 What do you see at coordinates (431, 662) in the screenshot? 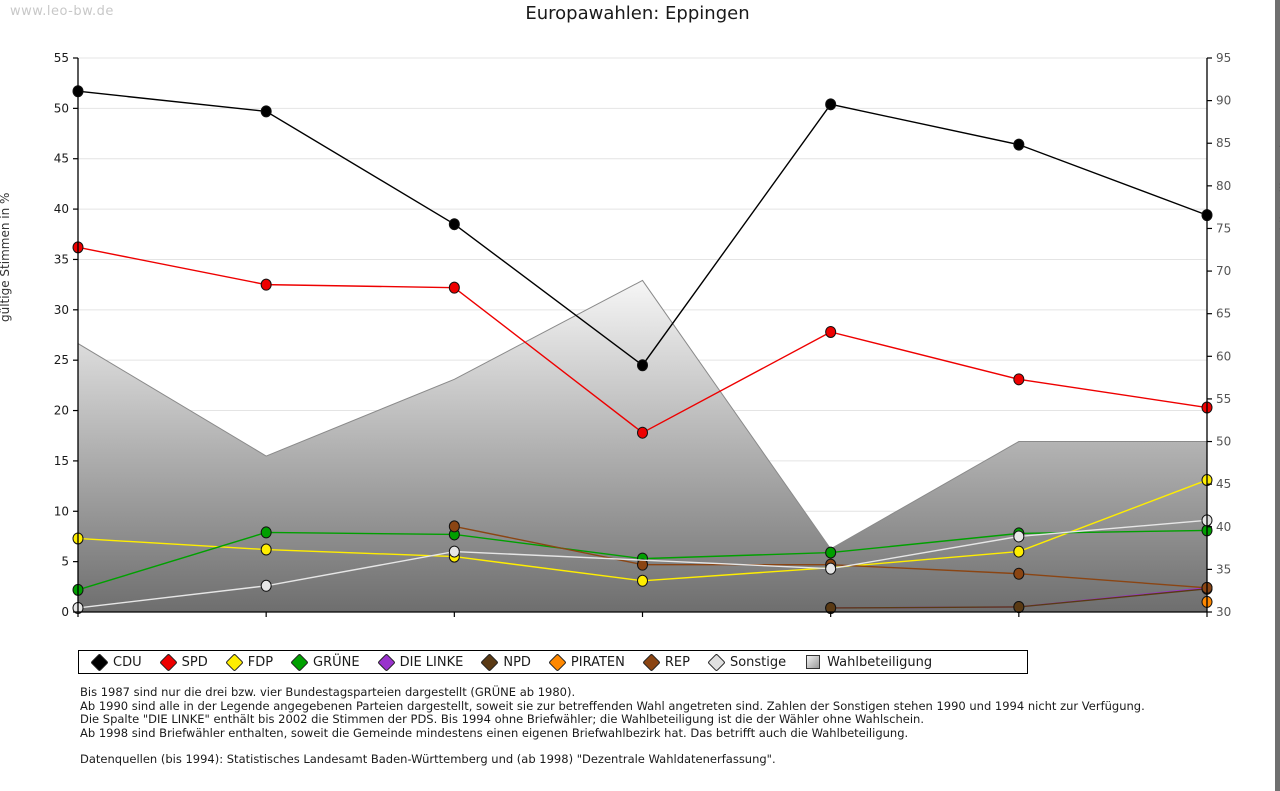
I see `legend-item-label: DIE LINKE` at bounding box center [431, 662].